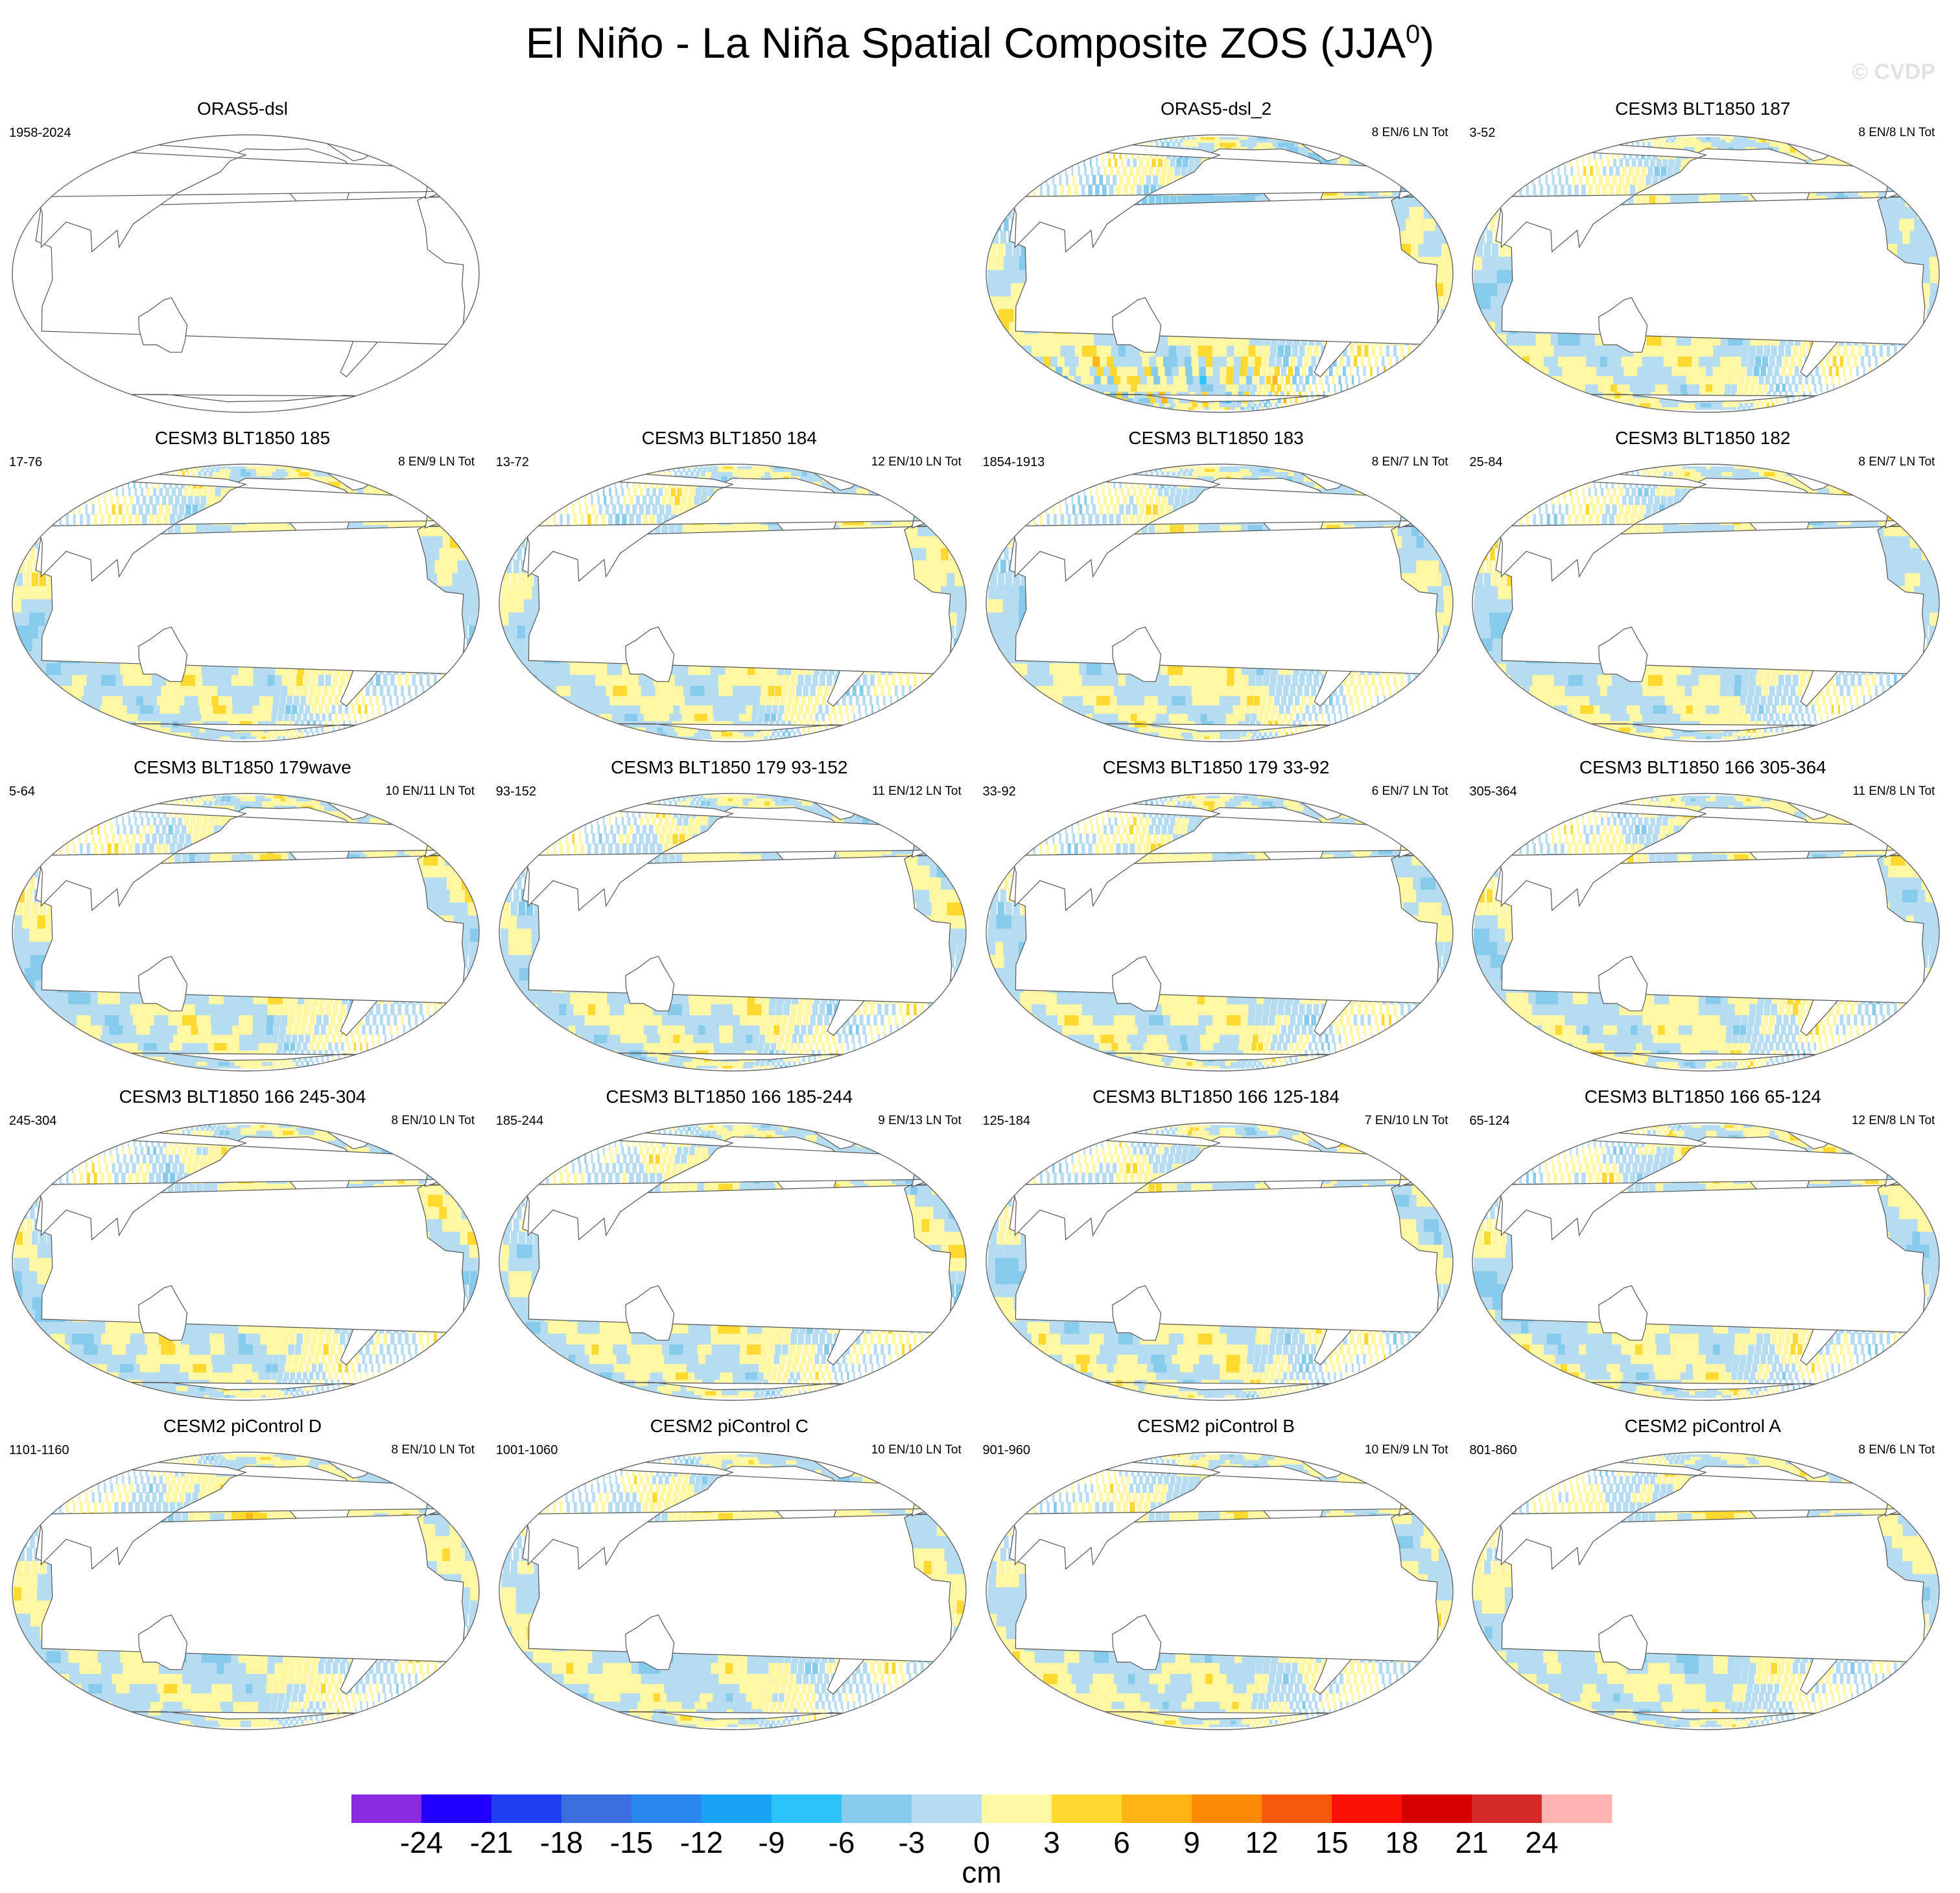 Image resolution: width=1960 pixels, height=1893 pixels. Describe the element at coordinates (701, 1842) in the screenshot. I see `colorbar-tick-label: -12` at that location.